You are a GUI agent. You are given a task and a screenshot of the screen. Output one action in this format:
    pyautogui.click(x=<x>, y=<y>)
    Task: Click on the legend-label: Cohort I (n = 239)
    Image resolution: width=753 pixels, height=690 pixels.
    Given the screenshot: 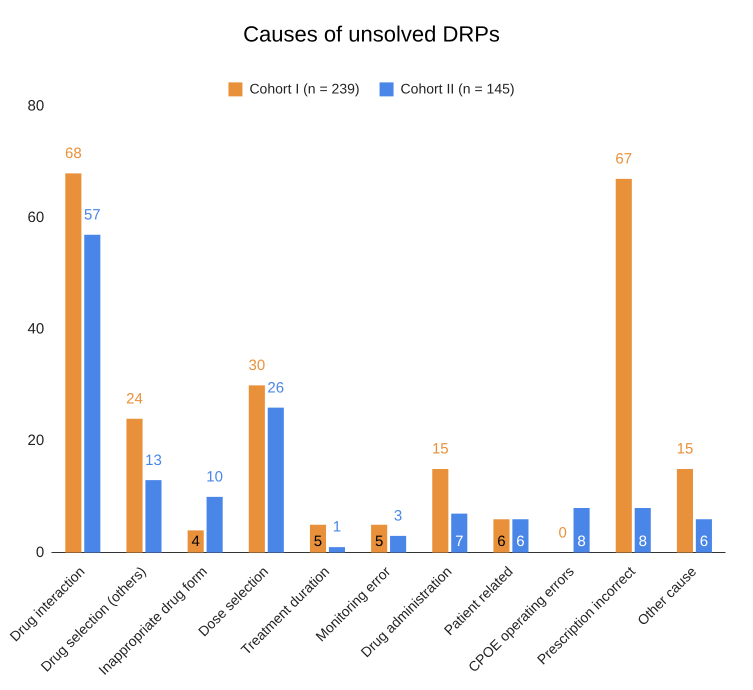 What is the action you would take?
    pyautogui.click(x=304, y=88)
    